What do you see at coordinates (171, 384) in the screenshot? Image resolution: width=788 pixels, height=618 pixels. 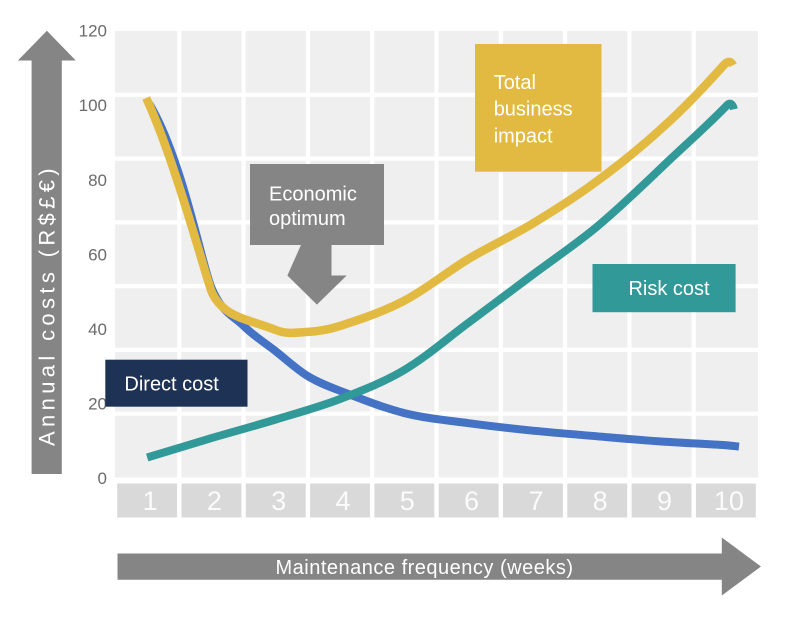 I see `svg-text: Direct cost` at bounding box center [171, 384].